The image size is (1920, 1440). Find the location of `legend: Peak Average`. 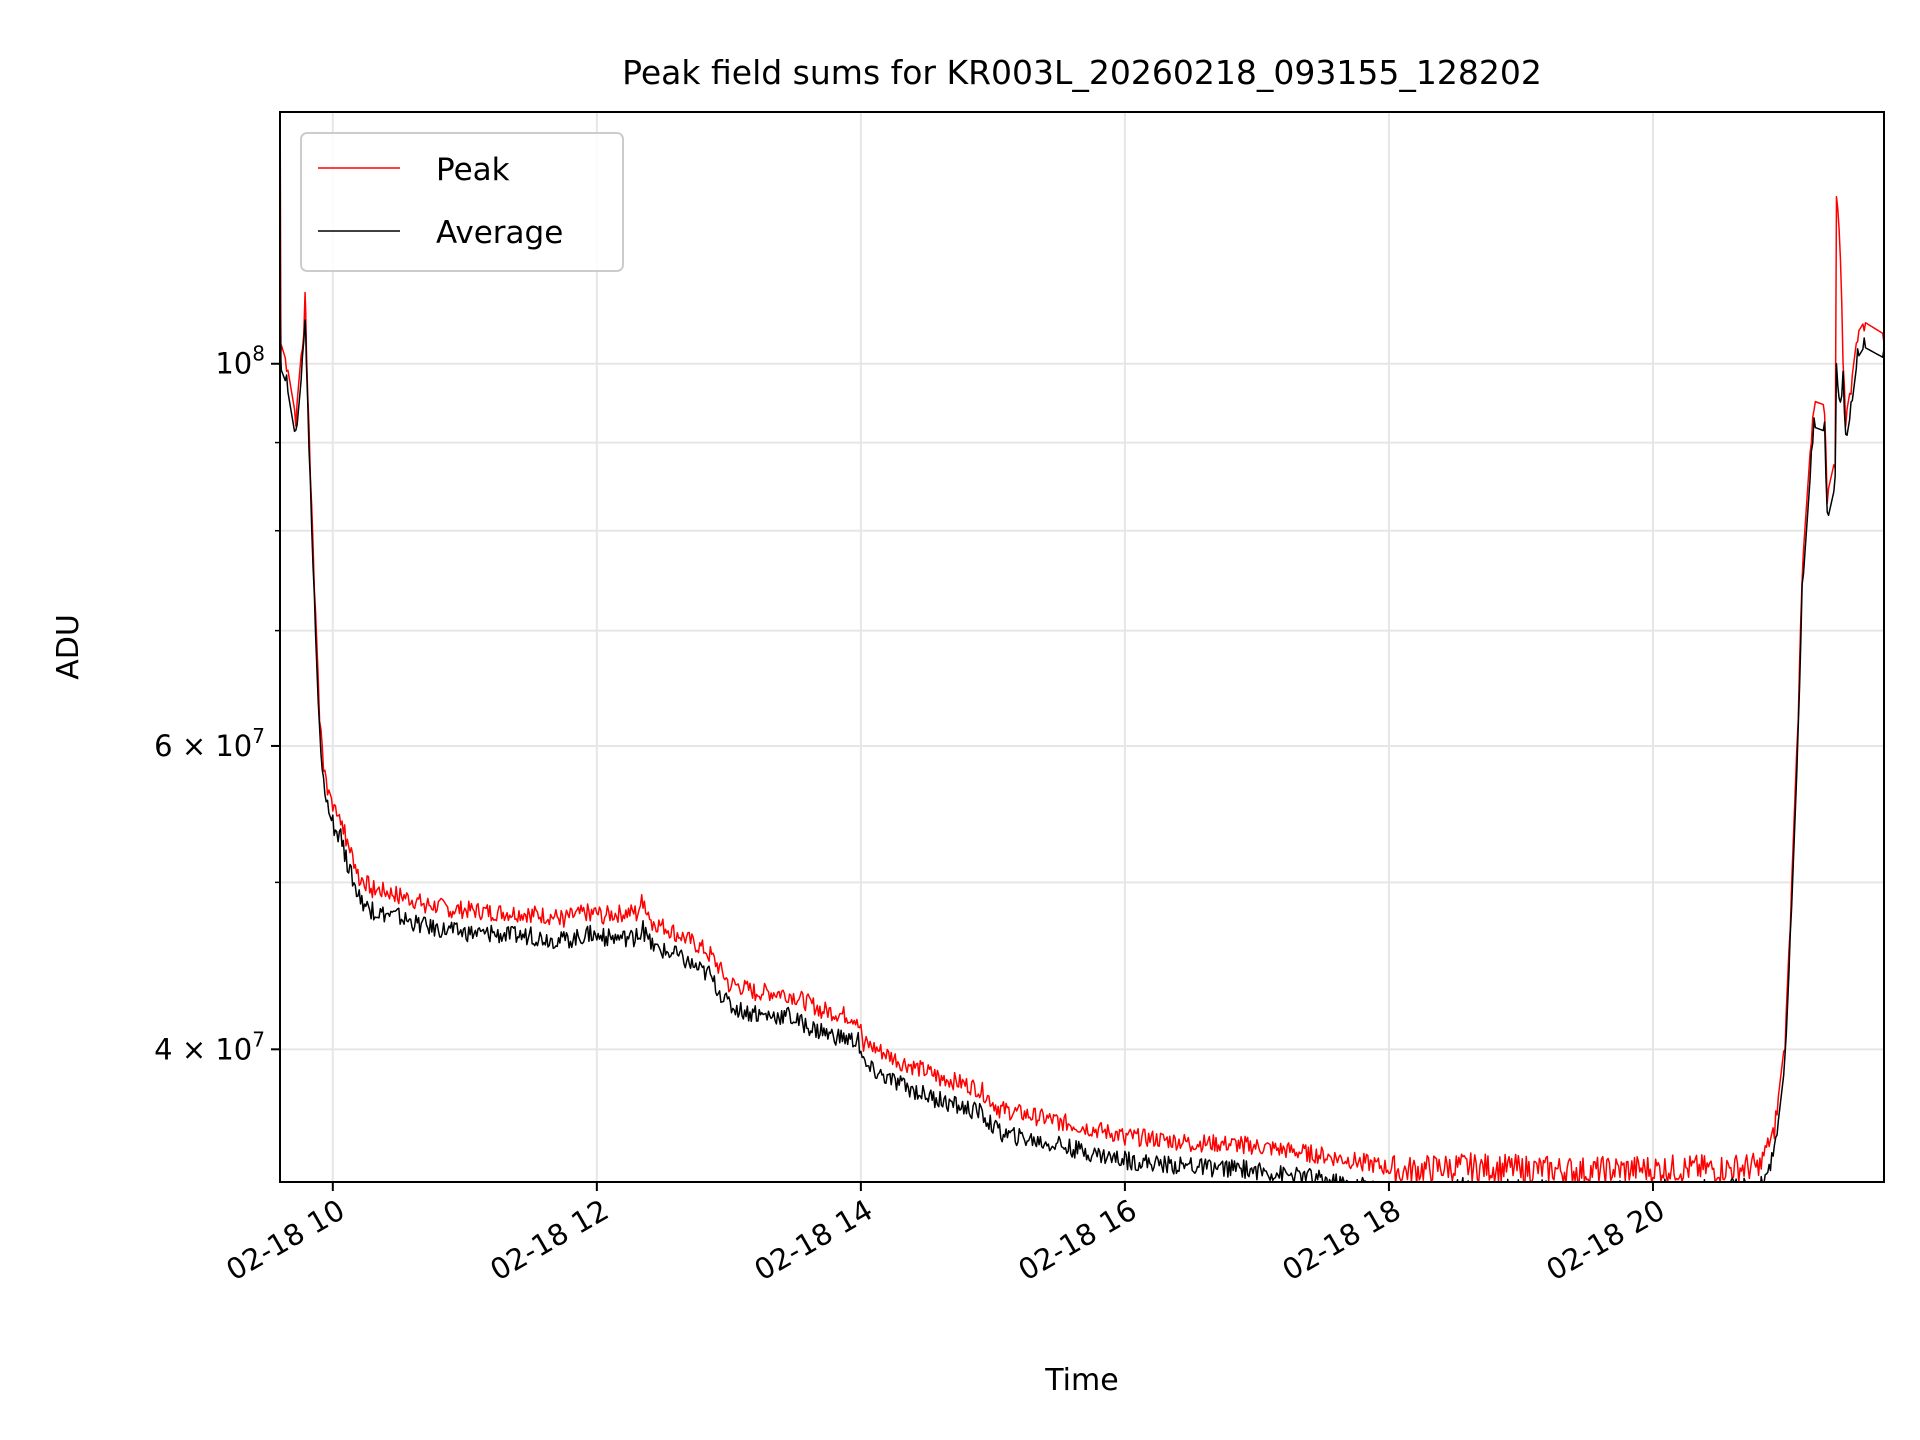

legend: Peak Average is located at coordinates (462, 202).